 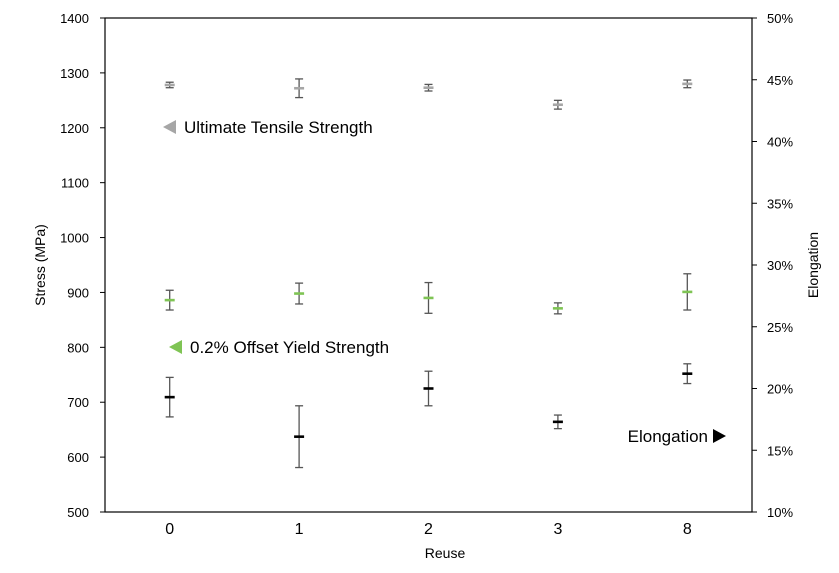 What do you see at coordinates (780, 389) in the screenshot?
I see `y2-tick-label: 20%` at bounding box center [780, 389].